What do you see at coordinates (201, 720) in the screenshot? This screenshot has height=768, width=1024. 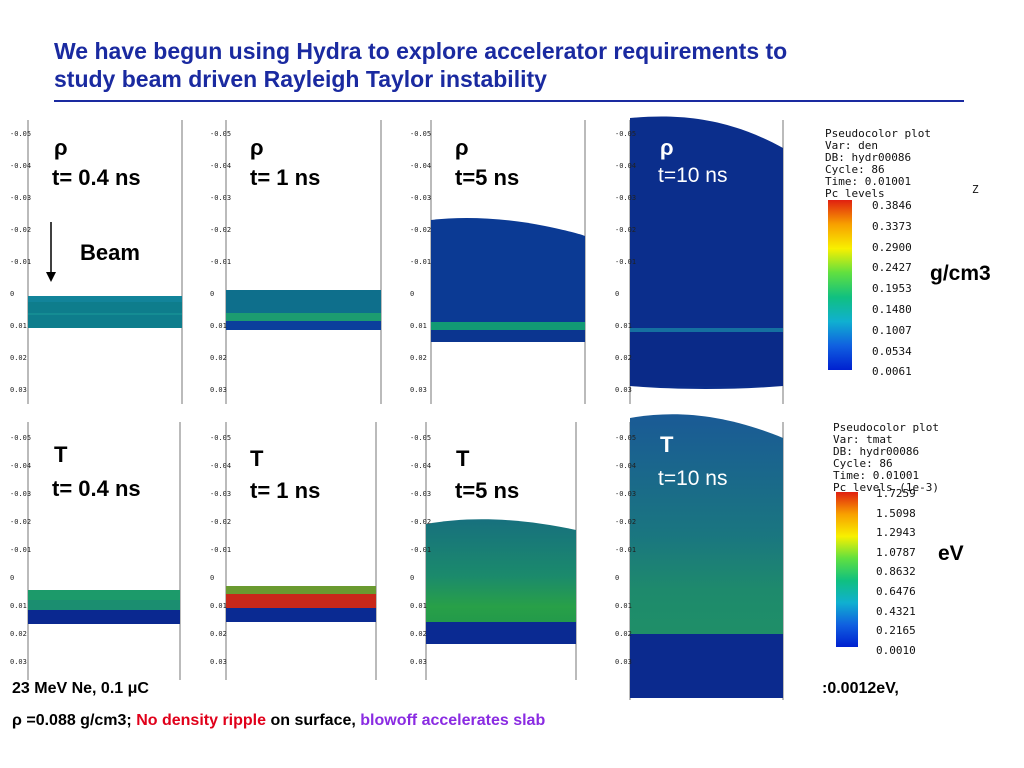 I see `footer-no-ripple: No density ripple` at bounding box center [201, 720].